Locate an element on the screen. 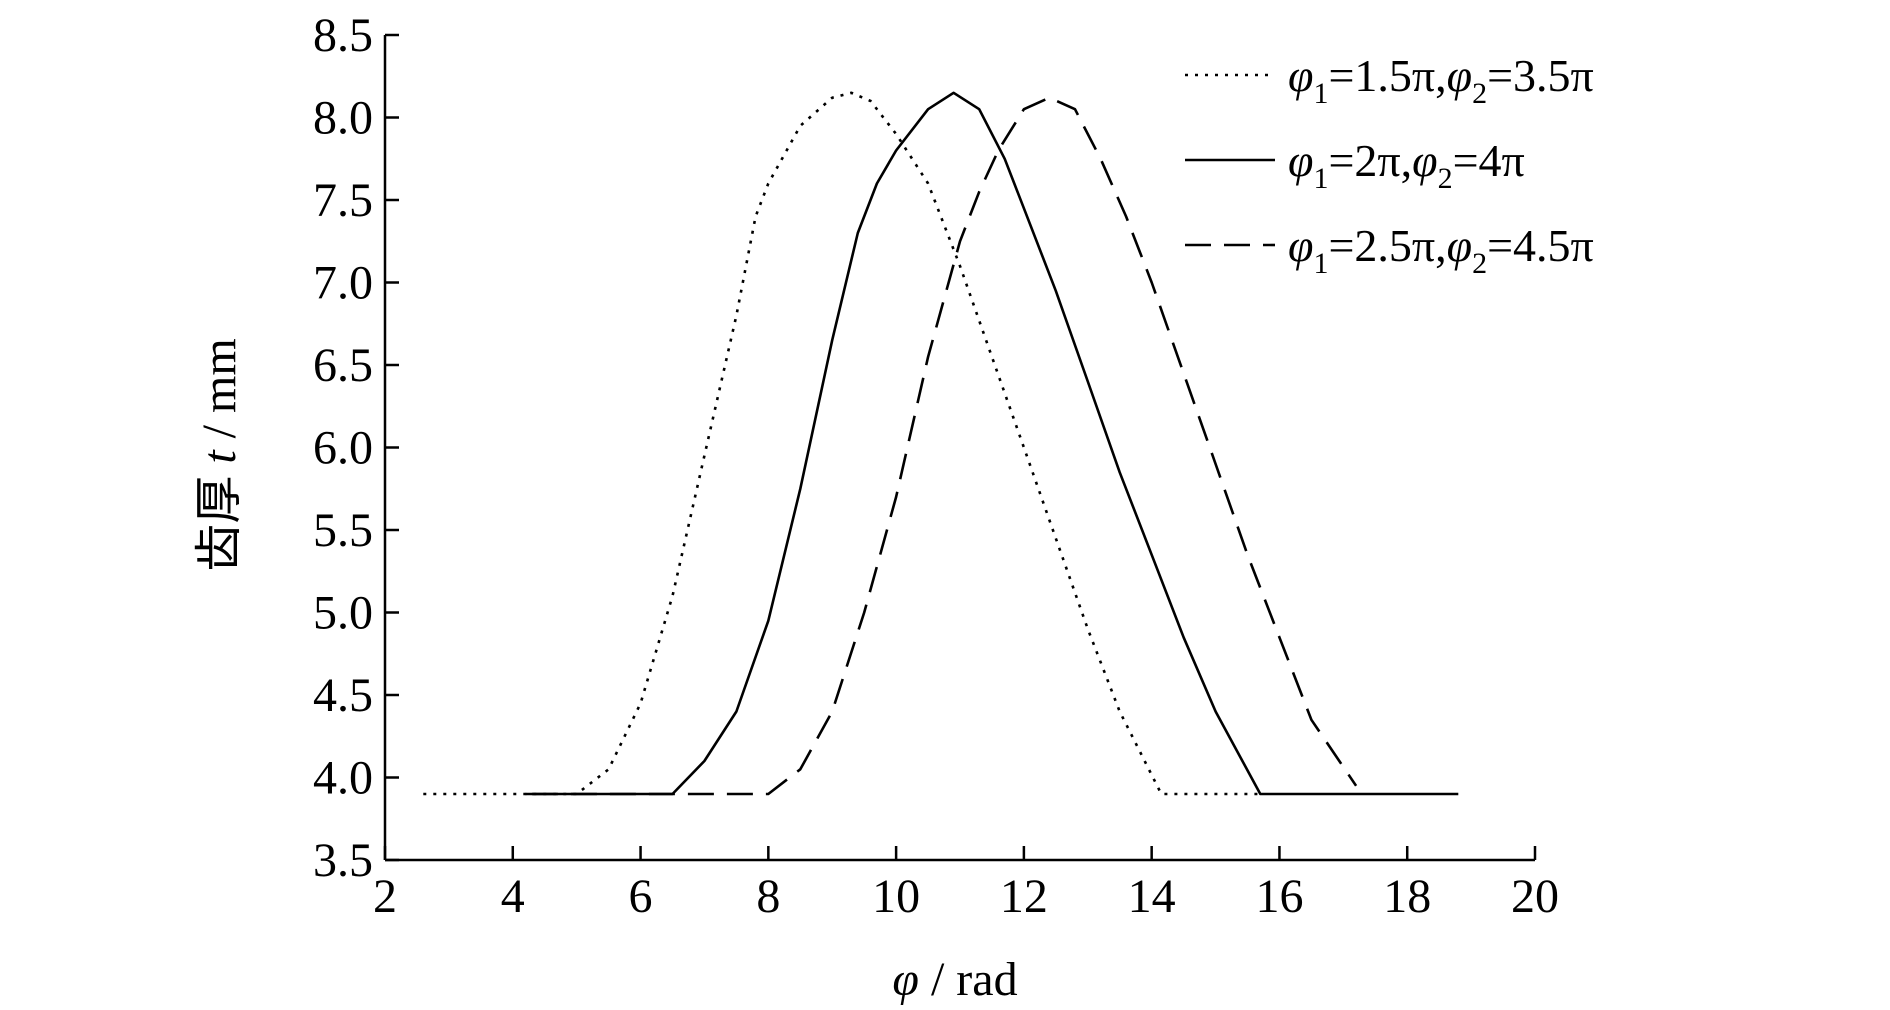  y-tick-label: 3.5 is located at coordinates (343, 860).